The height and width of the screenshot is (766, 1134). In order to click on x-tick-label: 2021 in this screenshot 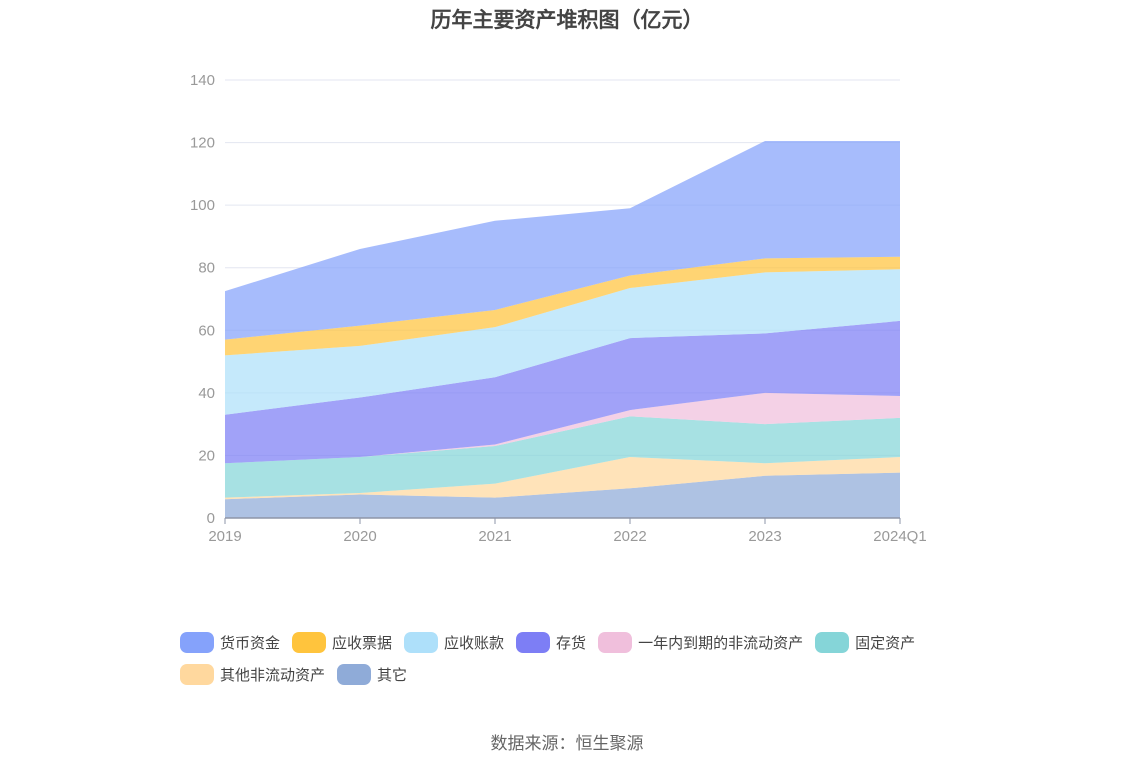, I will do `click(494, 536)`.